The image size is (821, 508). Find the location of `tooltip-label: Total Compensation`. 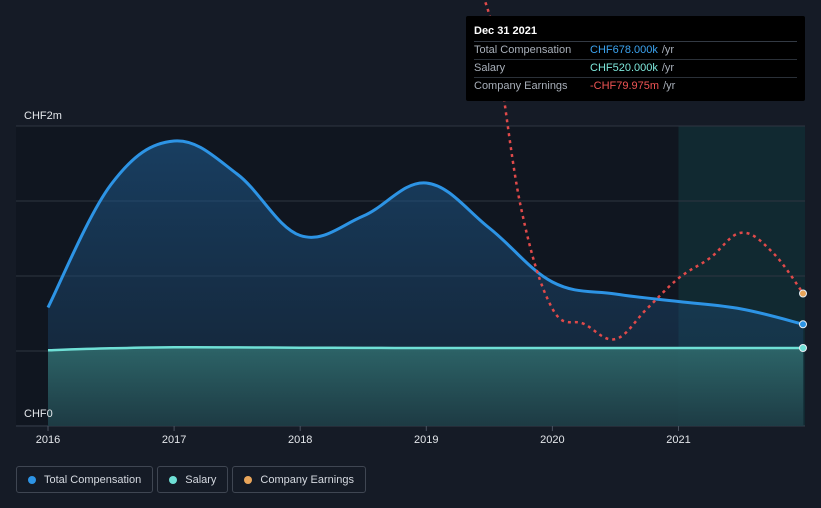

tooltip-label: Total Compensation is located at coordinates (523, 50).